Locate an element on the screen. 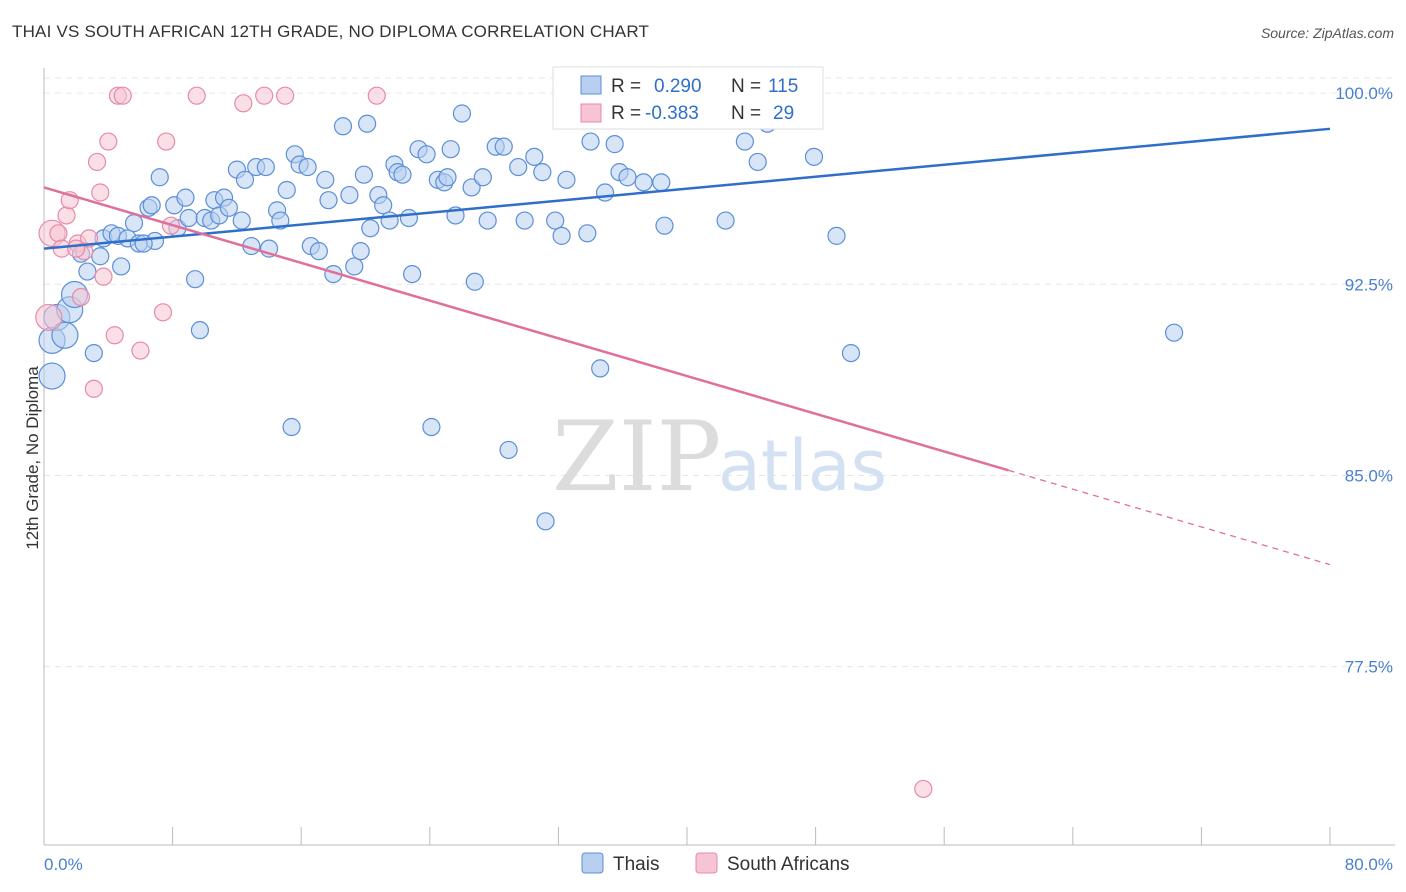 The height and width of the screenshot is (892, 1406). legend-swatch-south-africans is located at coordinates (591, 113).